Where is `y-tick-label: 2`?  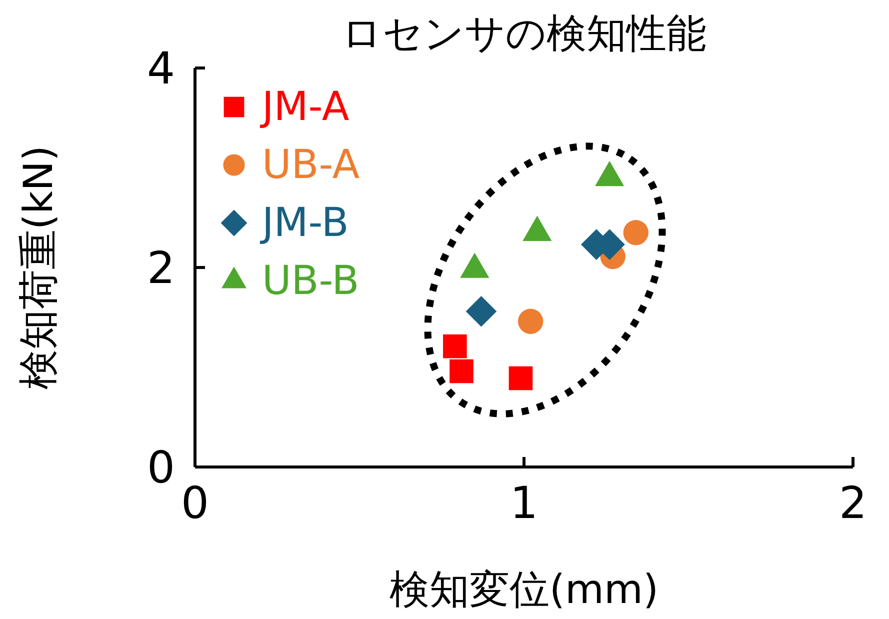 y-tick-label: 2 is located at coordinates (161, 268).